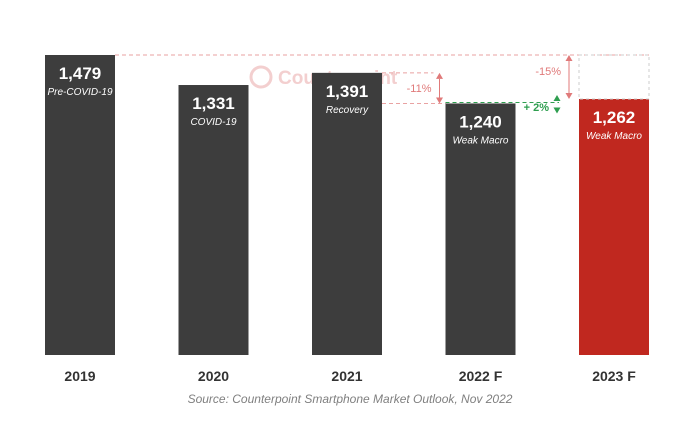  What do you see at coordinates (480, 229) in the screenshot?
I see `bar-2022-f` at bounding box center [480, 229].